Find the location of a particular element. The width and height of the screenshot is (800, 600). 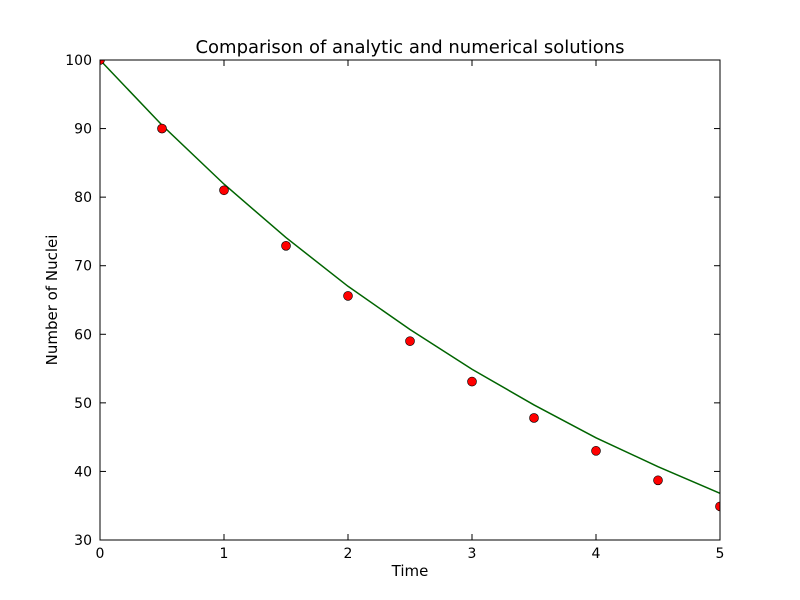

x-tick-label: 1 is located at coordinates (224, 554).